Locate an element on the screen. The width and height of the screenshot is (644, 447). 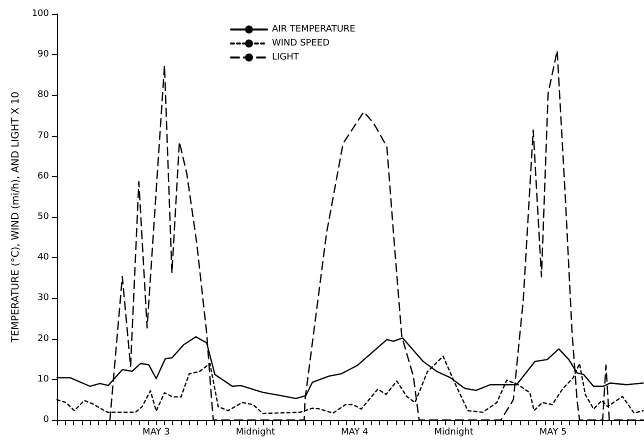
y-tick-label: 10 is located at coordinates (44, 379).